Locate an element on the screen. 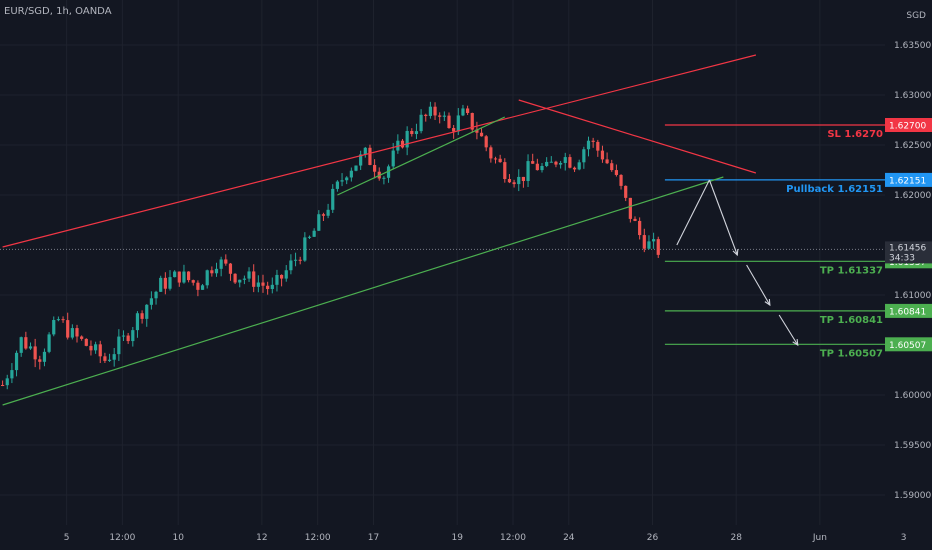 The image size is (932, 550). projection-arrows is located at coordinates (737, 263).